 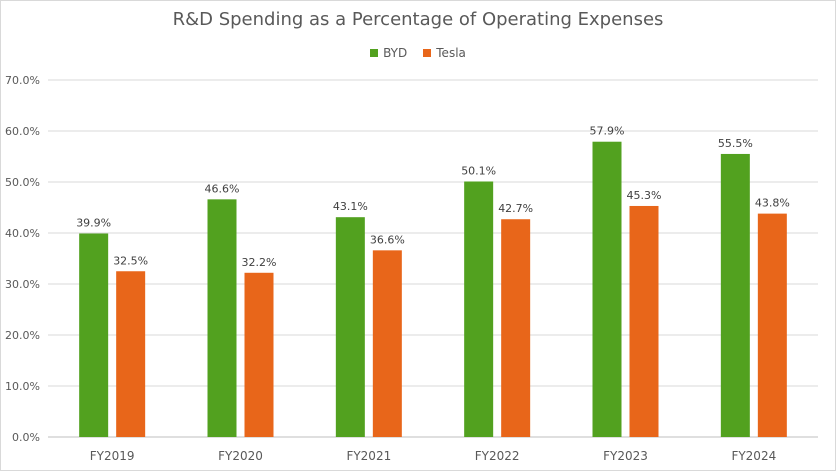 I want to click on x-tick-label: FY2020, so click(x=240, y=456).